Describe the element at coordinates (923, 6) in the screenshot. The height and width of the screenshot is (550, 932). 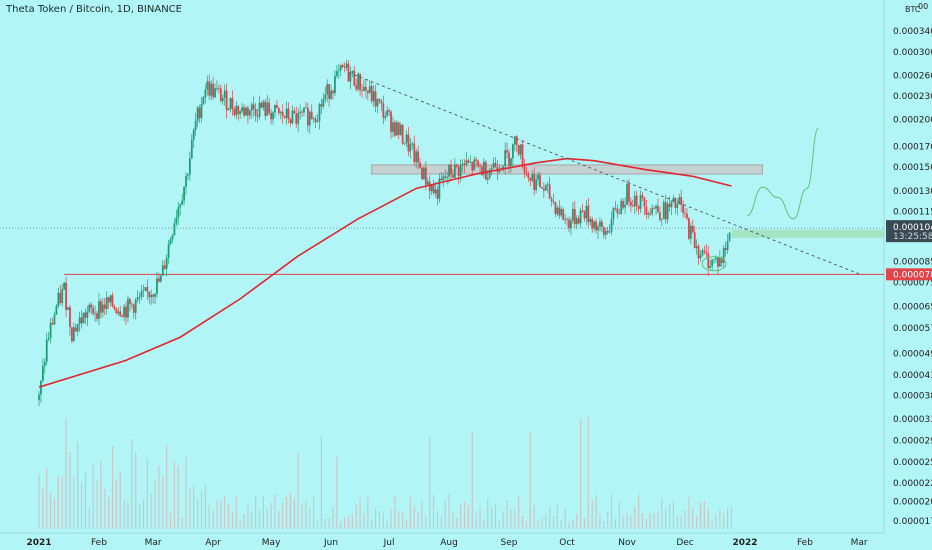
I see `corner-label: 00` at that location.